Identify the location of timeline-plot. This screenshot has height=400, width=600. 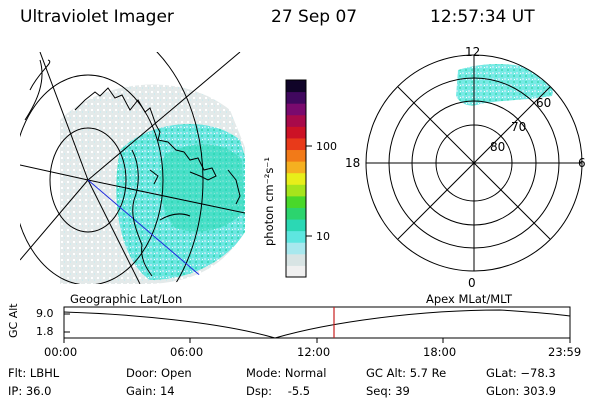
(317, 324).